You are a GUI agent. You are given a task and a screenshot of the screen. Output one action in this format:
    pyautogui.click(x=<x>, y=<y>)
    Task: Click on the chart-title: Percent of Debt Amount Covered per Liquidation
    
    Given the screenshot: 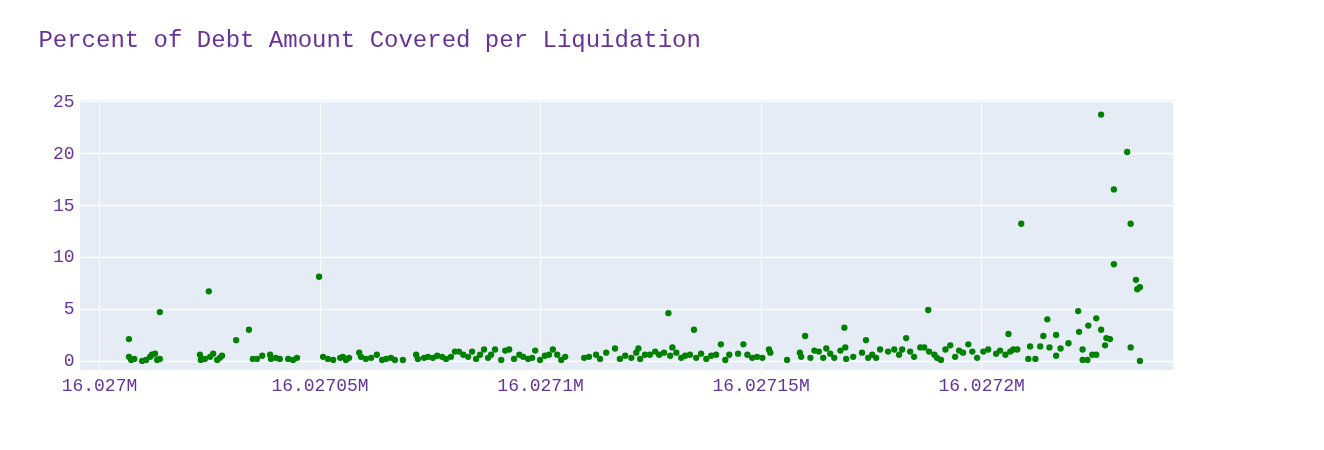 What is the action you would take?
    pyautogui.click(x=369, y=41)
    